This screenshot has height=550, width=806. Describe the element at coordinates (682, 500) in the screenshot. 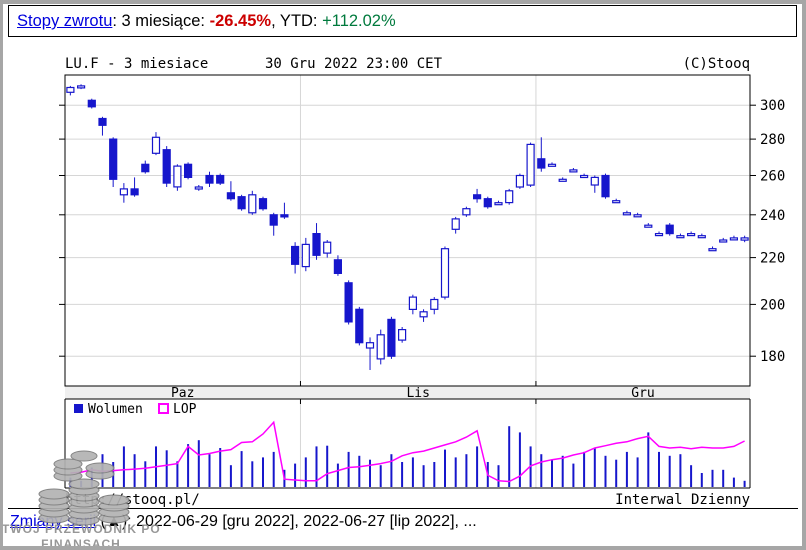

I see `interval-label: Interwal Dzienny` at that location.